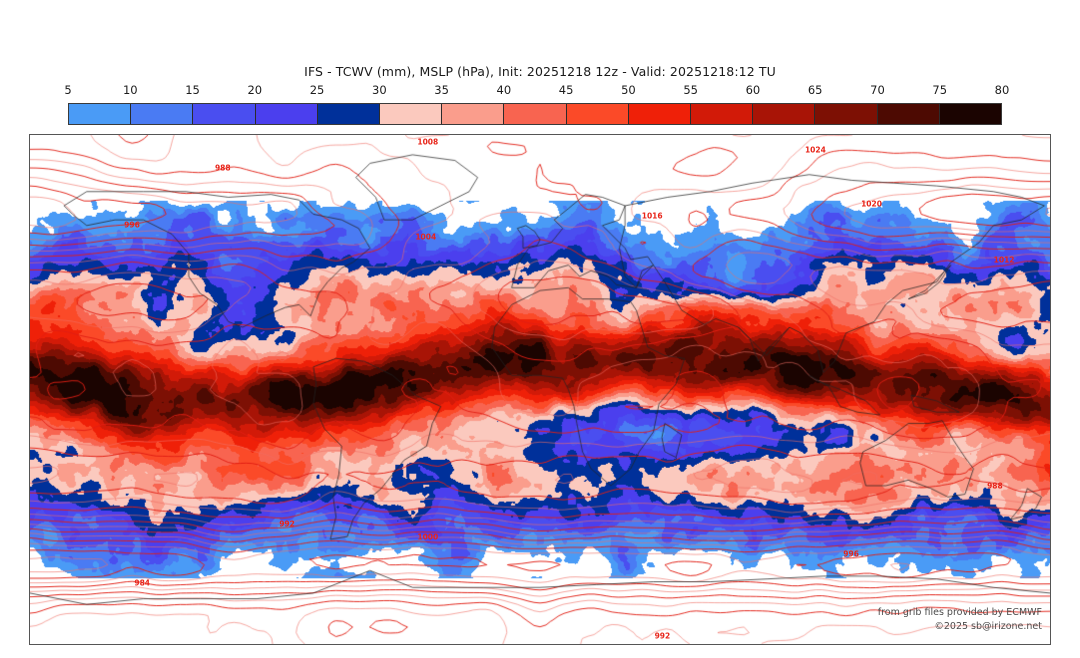 The image size is (1080, 658). What do you see at coordinates (815, 150) in the screenshot?
I see `mslp-contour-label: 1024` at bounding box center [815, 150].